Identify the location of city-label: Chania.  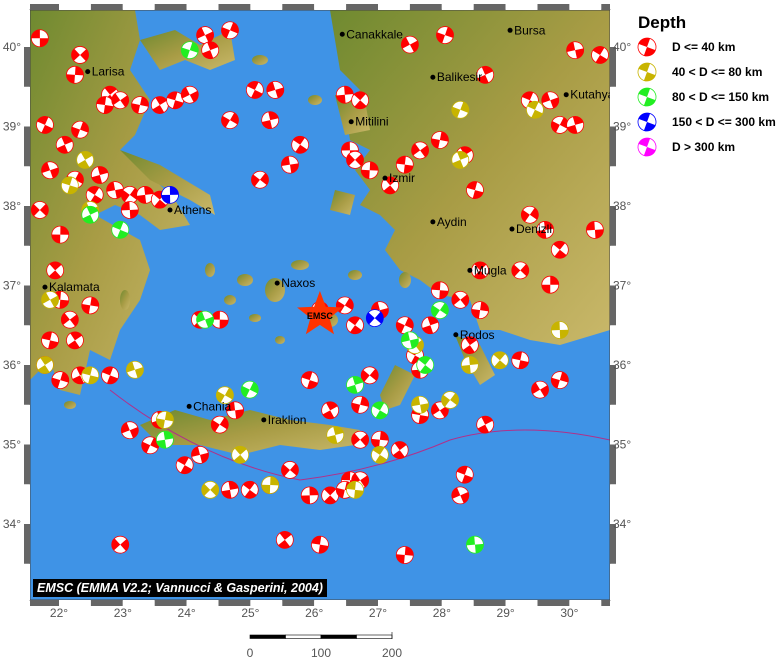
(212, 406).